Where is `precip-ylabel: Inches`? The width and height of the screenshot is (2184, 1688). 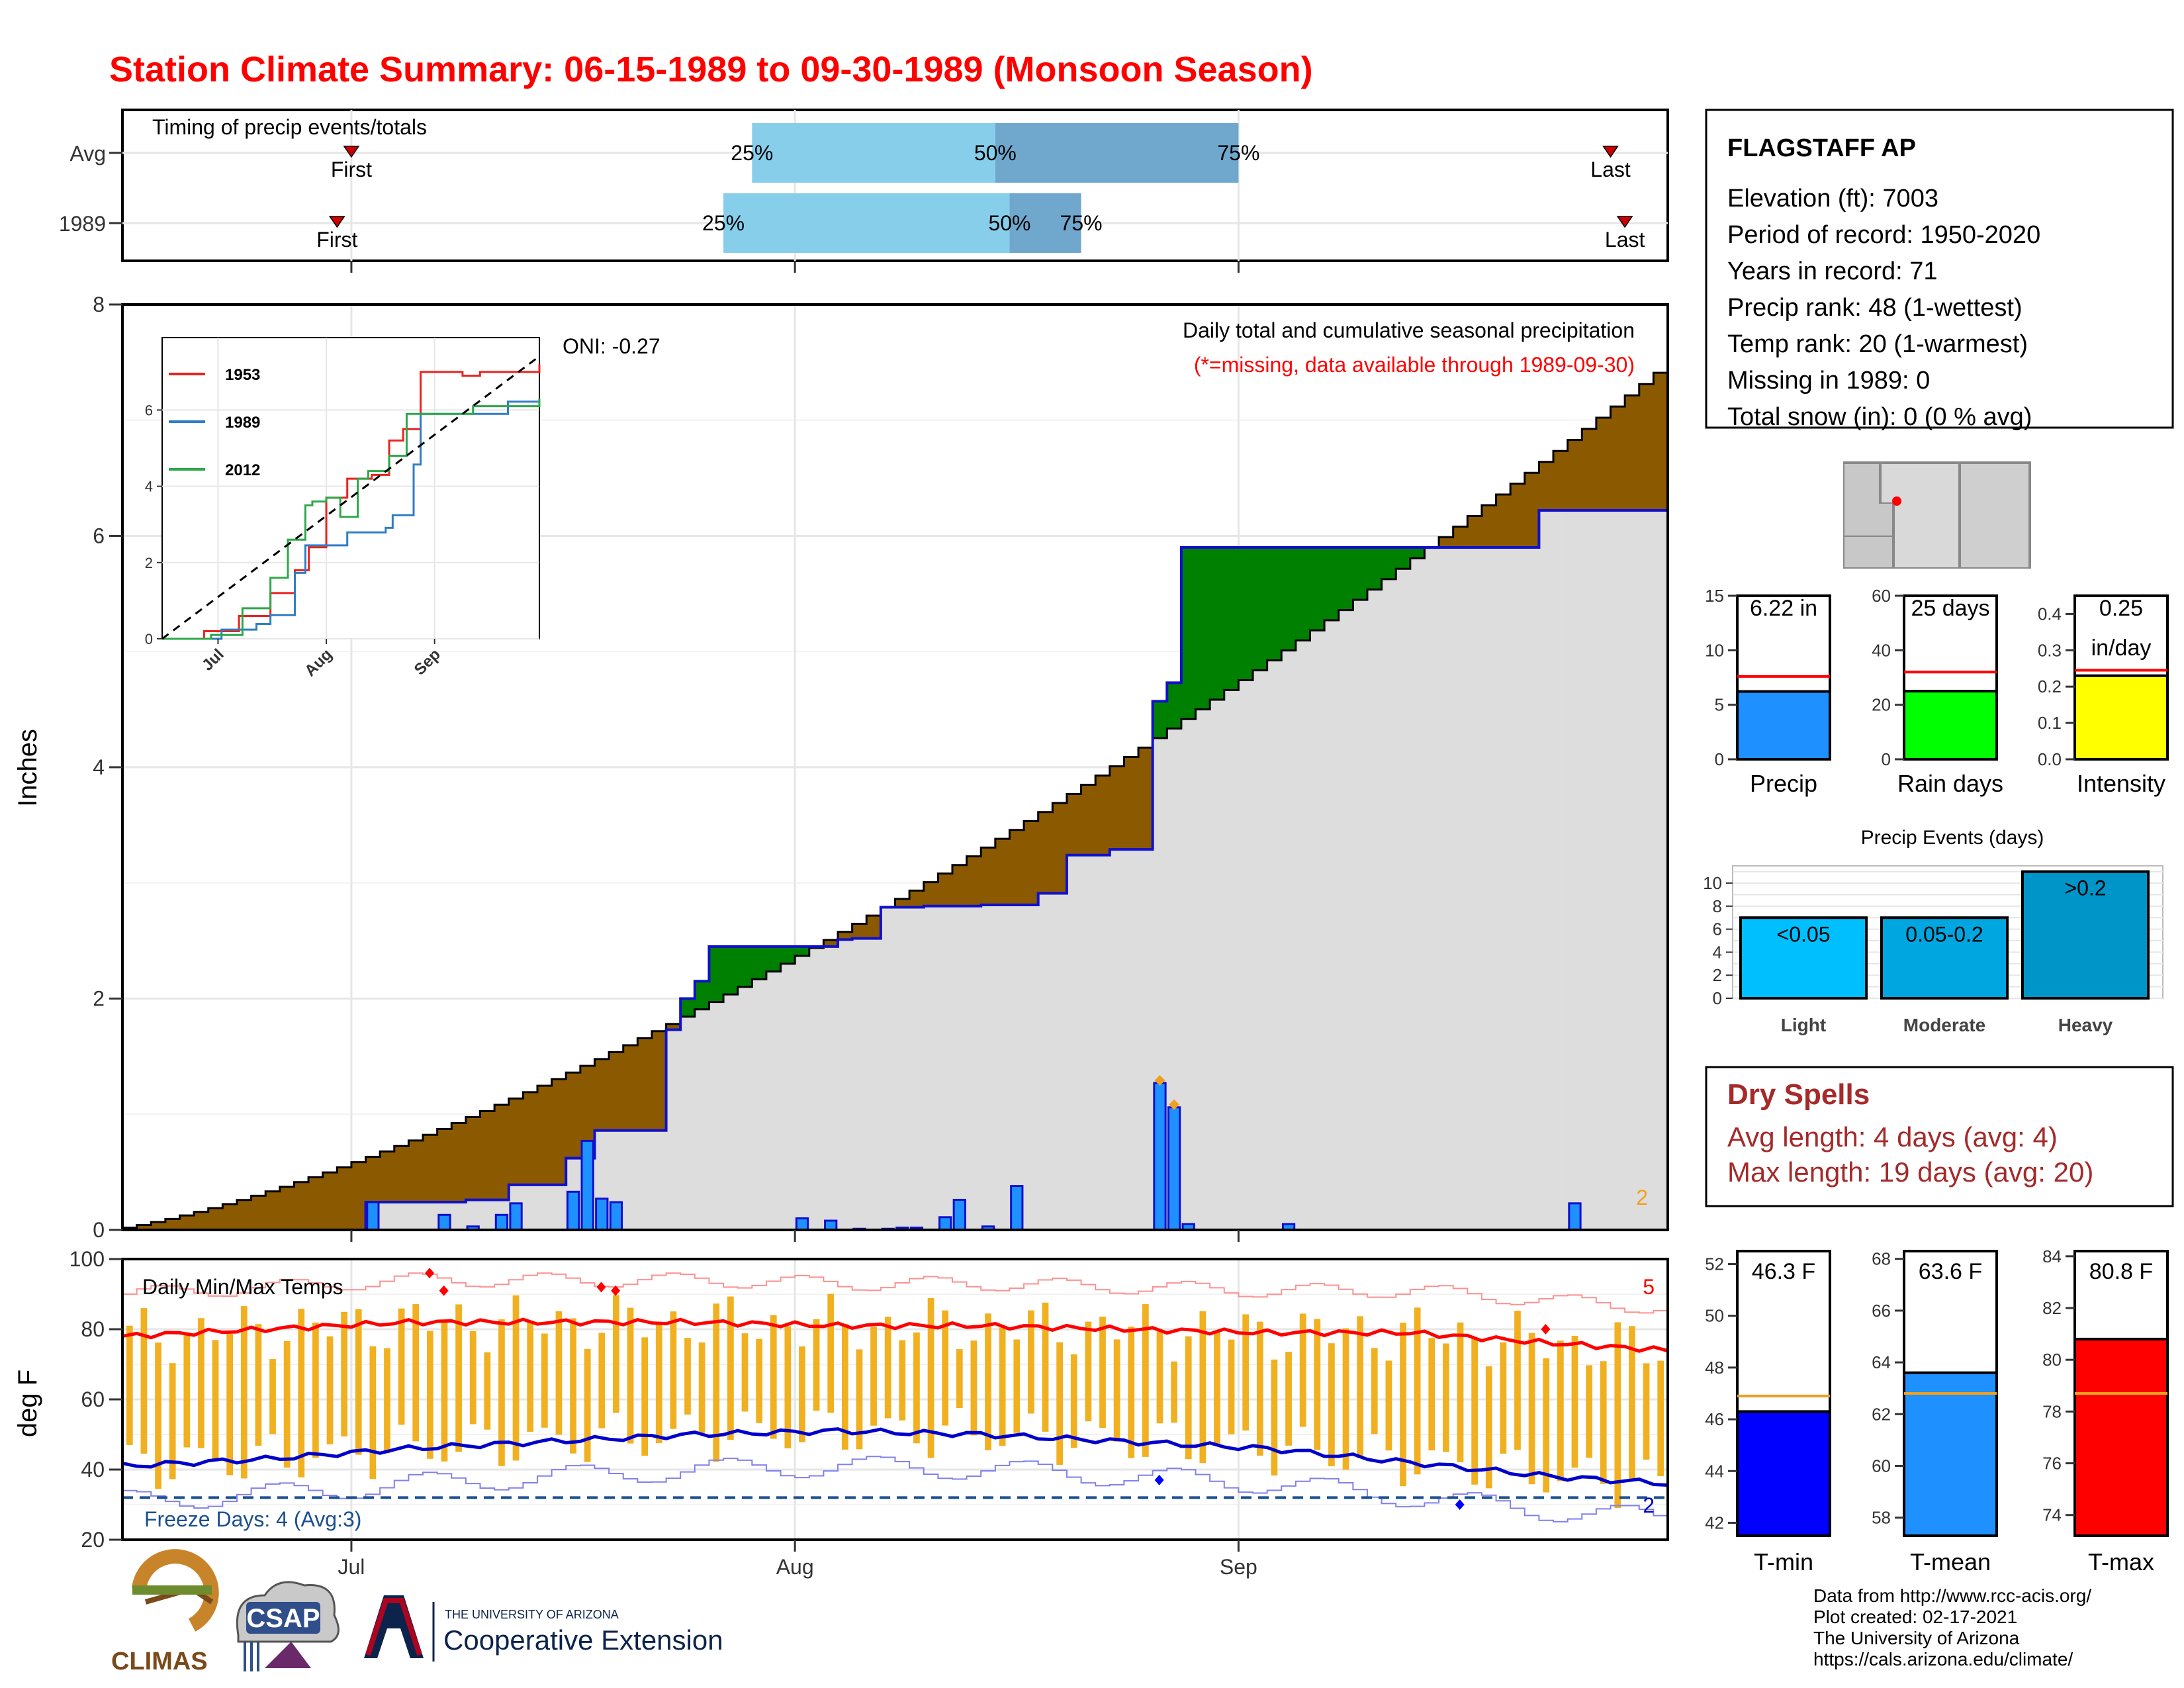 precip-ylabel: Inches is located at coordinates (28, 768).